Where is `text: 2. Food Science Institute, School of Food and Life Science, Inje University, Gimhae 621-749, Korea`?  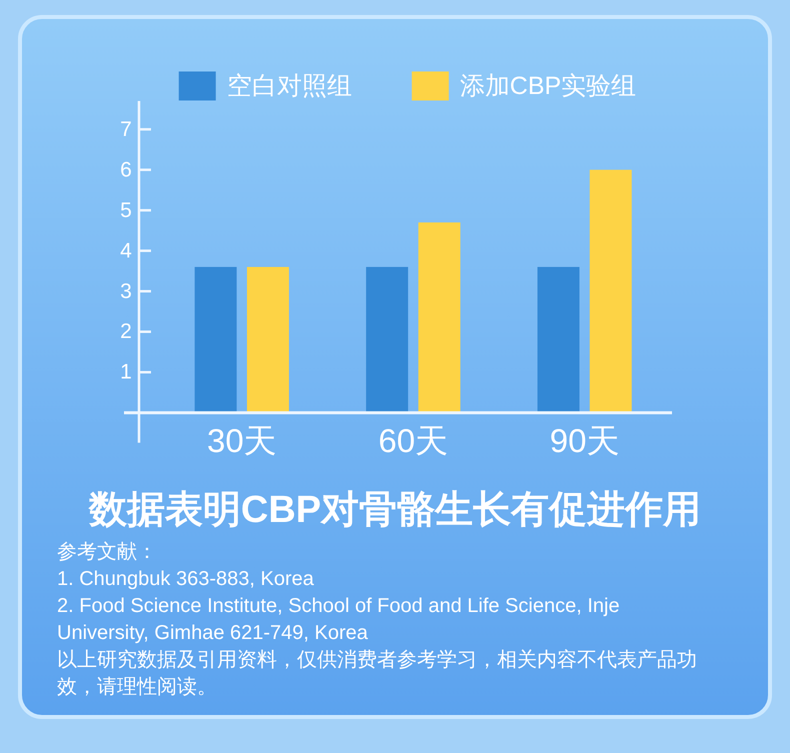
text: 2. Food Science Institute, School of Food and Life Science, Inje University, Gimhae 621-749, Korea is located at coordinates (339, 620).